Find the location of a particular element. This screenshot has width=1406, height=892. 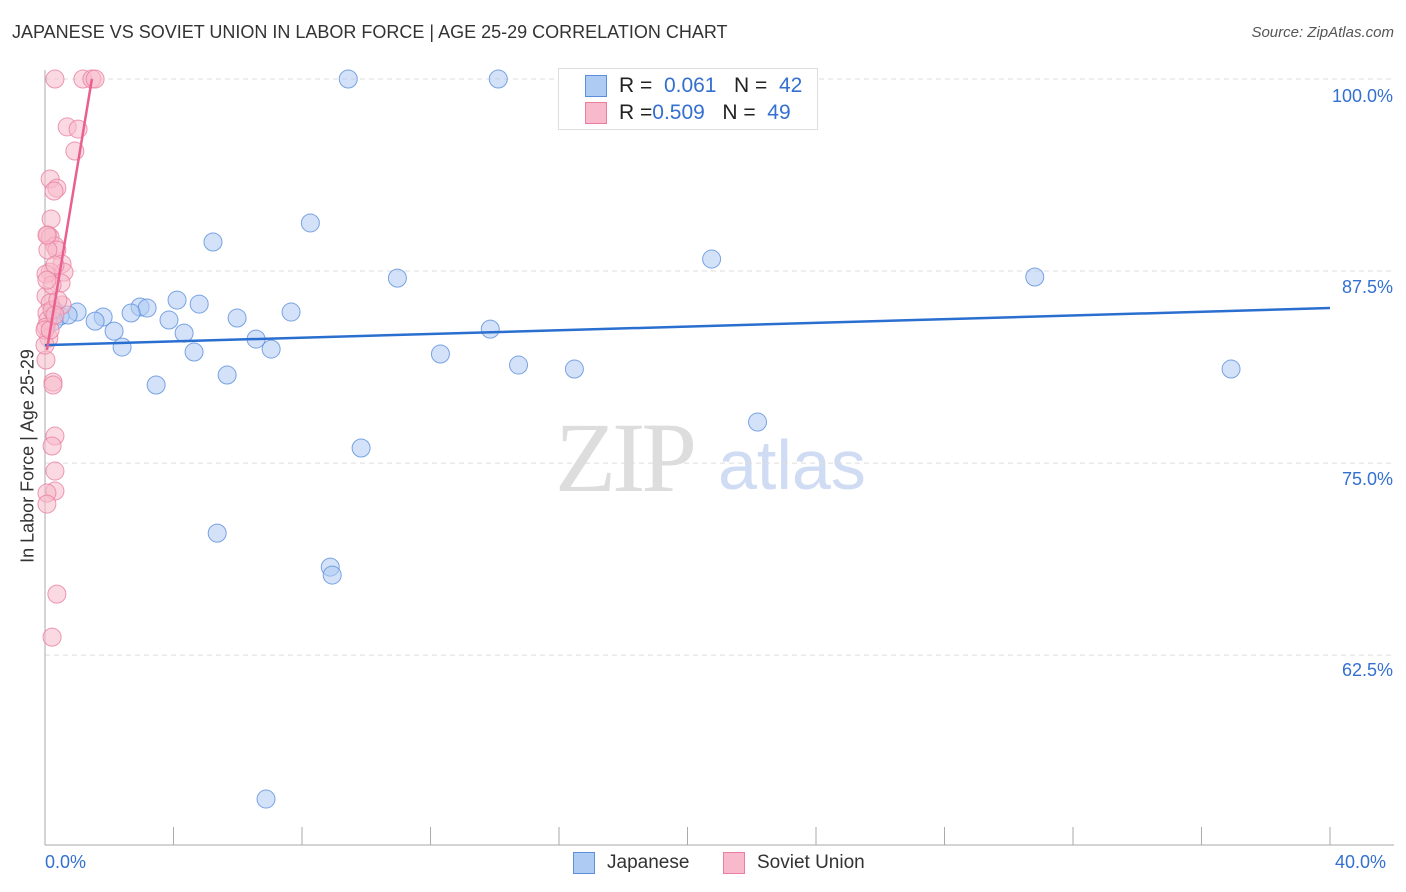

x-tick-min: 0.0% is located at coordinates (66, 862).